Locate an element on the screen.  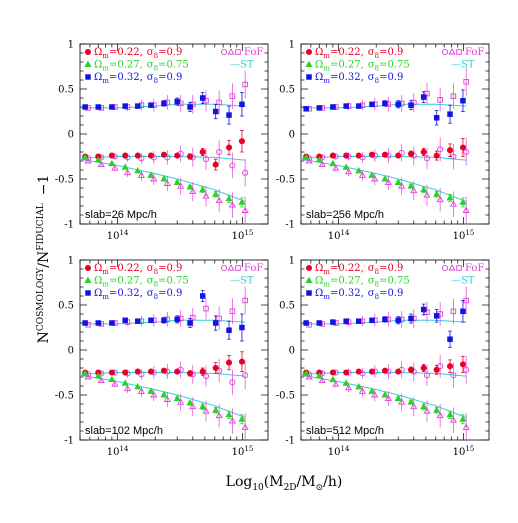
legend-entry-part: =0.32, is located at coordinates (347, 77).